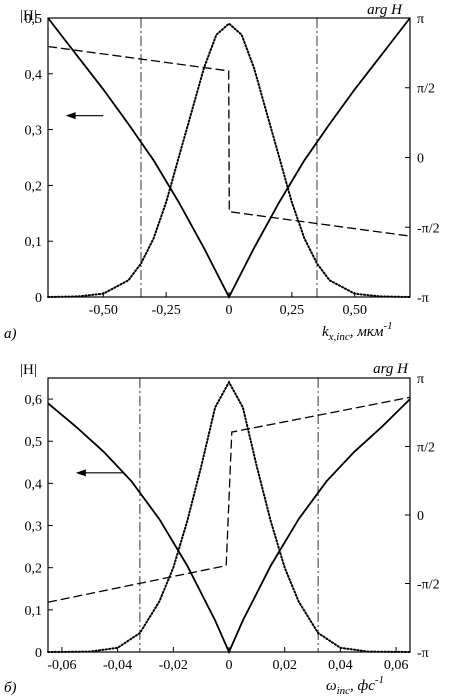 The height and width of the screenshot is (699, 452). Describe the element at coordinates (173, 665) in the screenshot. I see `x-tick-label: -0,02` at that location.